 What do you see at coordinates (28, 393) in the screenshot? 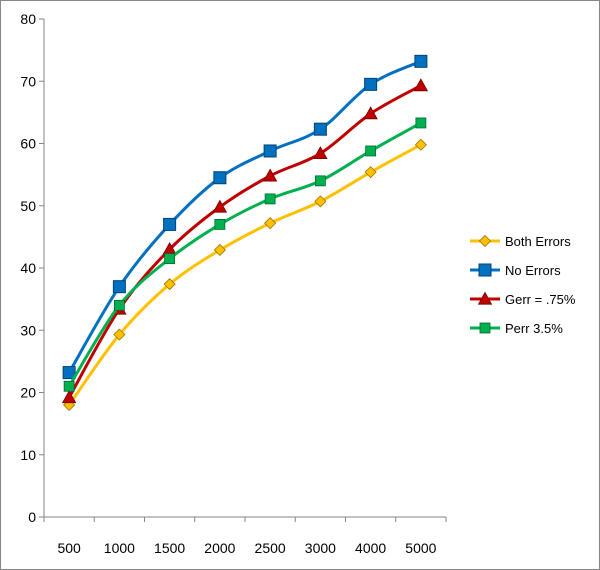
I see `y-tick-label: 20` at bounding box center [28, 393].